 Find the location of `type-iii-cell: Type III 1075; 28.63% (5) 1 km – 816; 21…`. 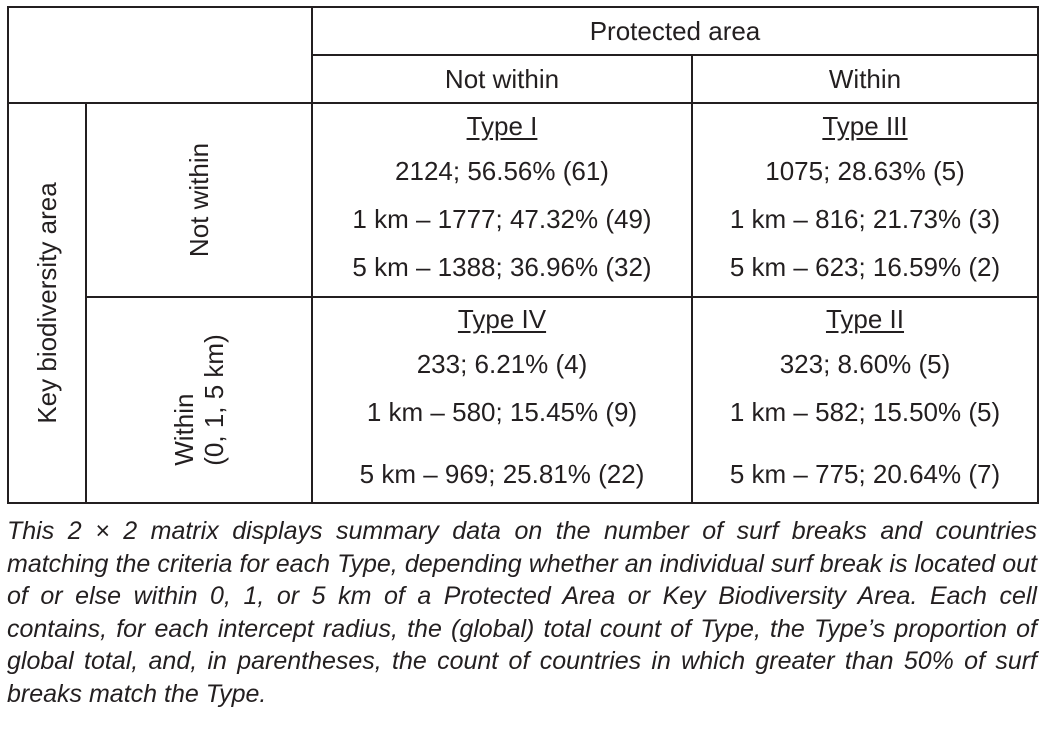

type-iii-cell: Type III 1075; 28.63% (5) 1 km – 816; 21… is located at coordinates (865, 200).